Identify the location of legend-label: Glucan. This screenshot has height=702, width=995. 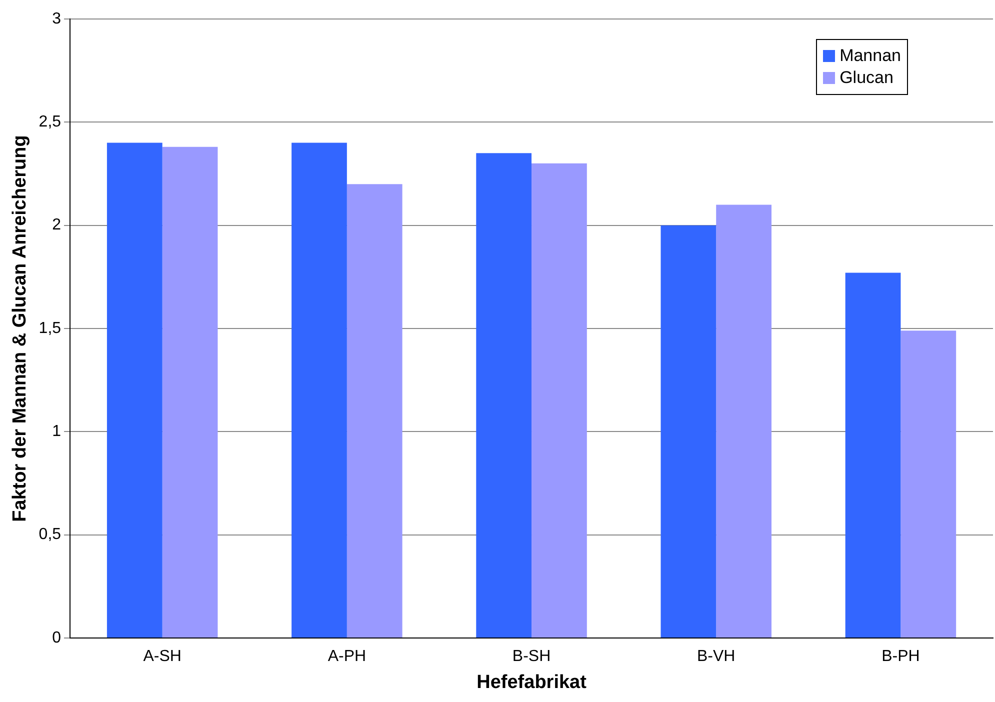
(867, 78).